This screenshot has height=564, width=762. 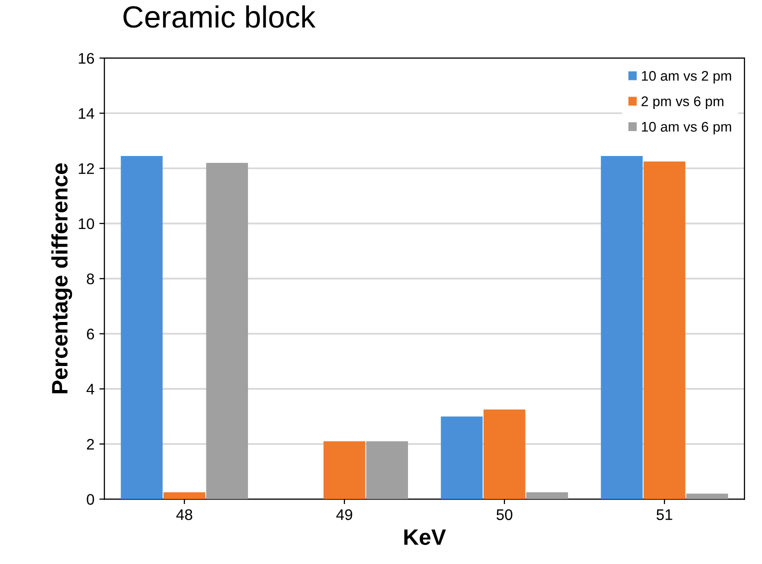 What do you see at coordinates (687, 128) in the screenshot?
I see `legend-label: 10 am vs 6 pm` at bounding box center [687, 128].